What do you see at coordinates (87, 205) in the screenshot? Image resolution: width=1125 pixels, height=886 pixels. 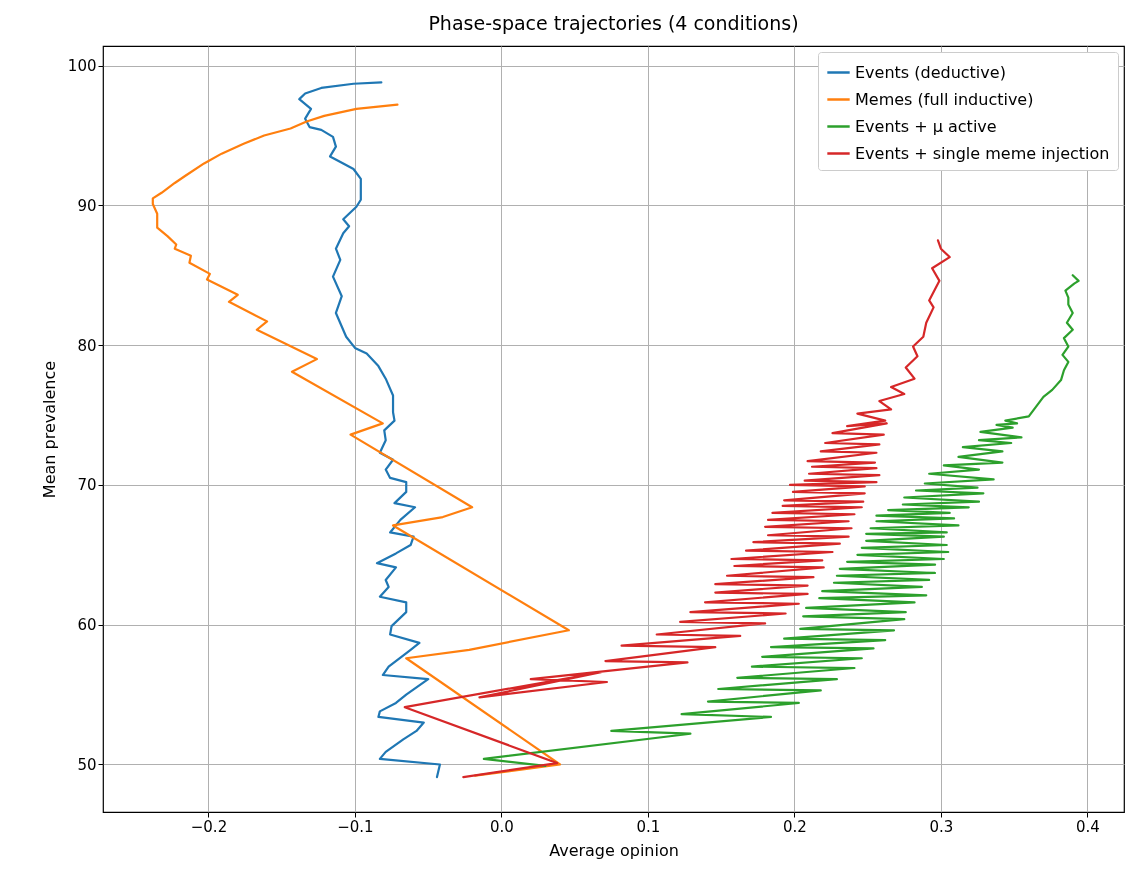 I see `y-tick-label: 90` at bounding box center [87, 205].